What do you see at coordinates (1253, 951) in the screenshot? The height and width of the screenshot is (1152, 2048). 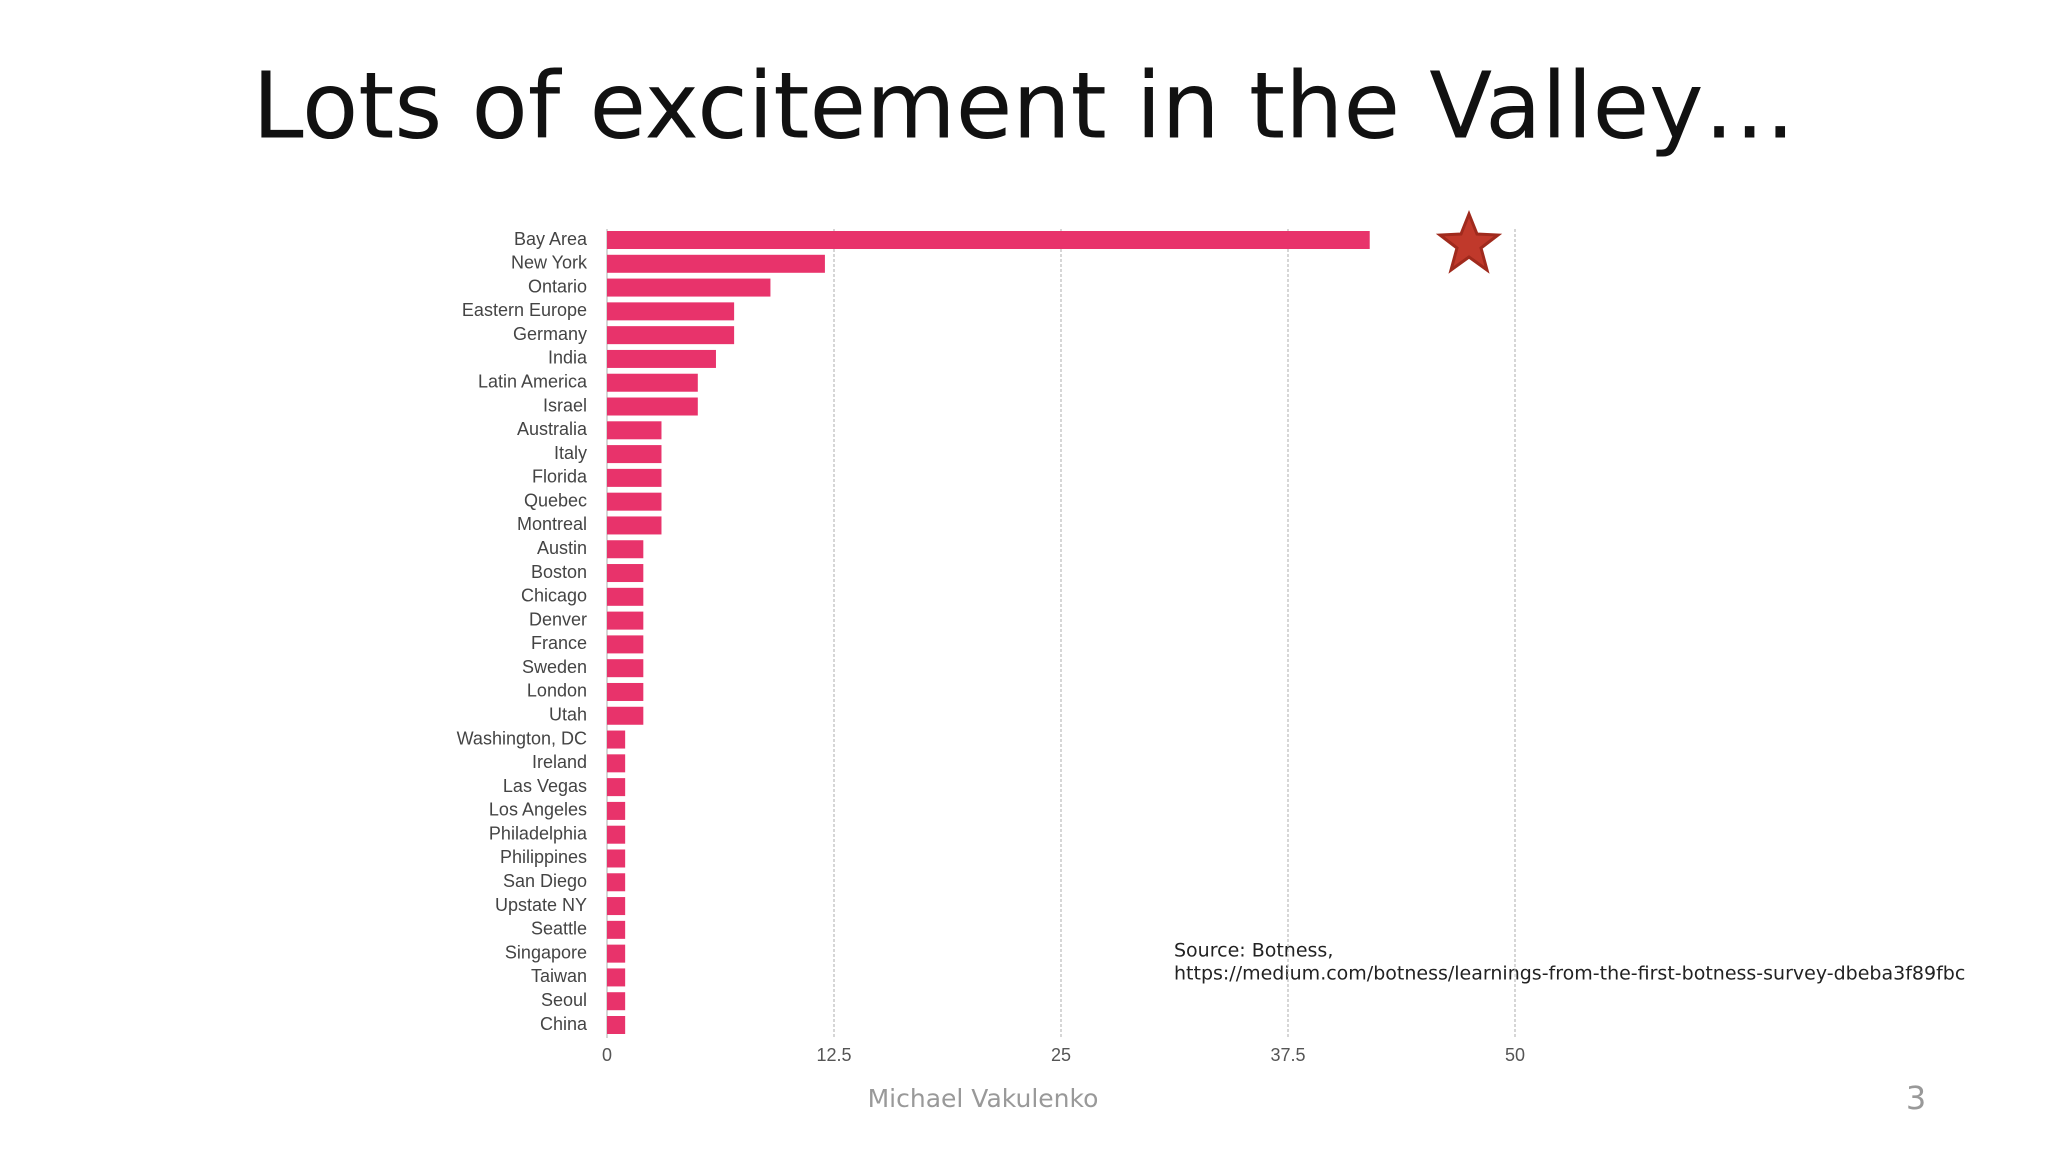 I see `source-line: Source: Botness,` at bounding box center [1253, 951].